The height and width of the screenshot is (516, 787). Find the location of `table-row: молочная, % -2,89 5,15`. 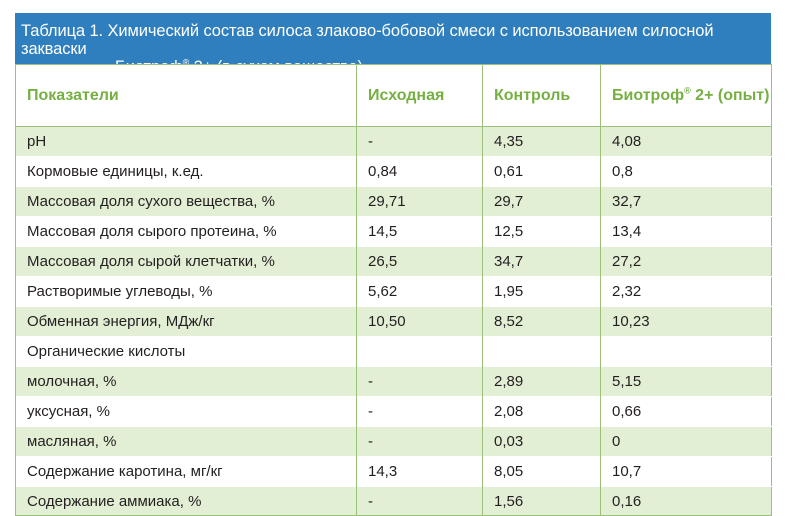

table-row: молочная, % -2,89 5,15 is located at coordinates (393, 381).